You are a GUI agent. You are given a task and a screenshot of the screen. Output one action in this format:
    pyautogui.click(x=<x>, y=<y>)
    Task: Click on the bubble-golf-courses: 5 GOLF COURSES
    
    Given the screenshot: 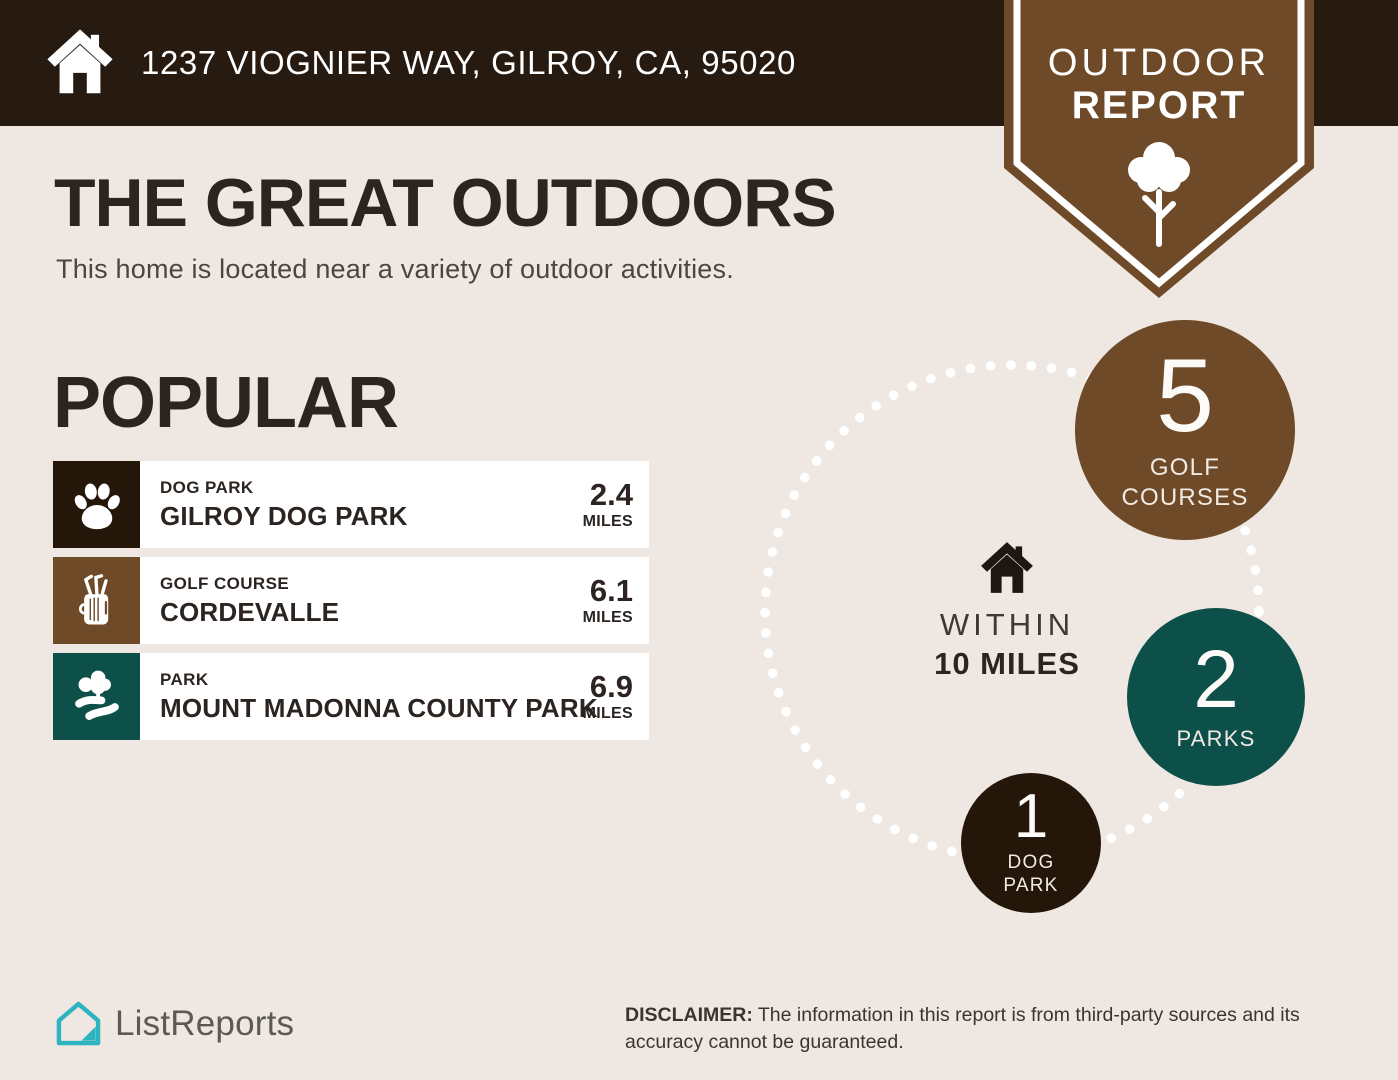 What is the action you would take?
    pyautogui.click(x=1185, y=430)
    